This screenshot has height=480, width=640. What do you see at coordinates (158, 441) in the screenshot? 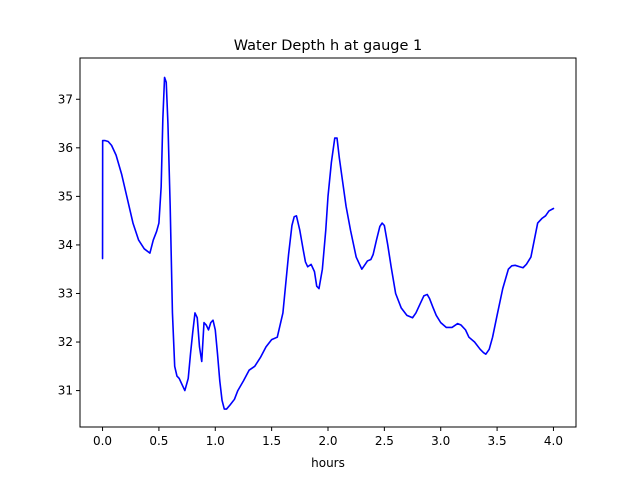
I see `x-tick-label: 0.5` at bounding box center [158, 441].